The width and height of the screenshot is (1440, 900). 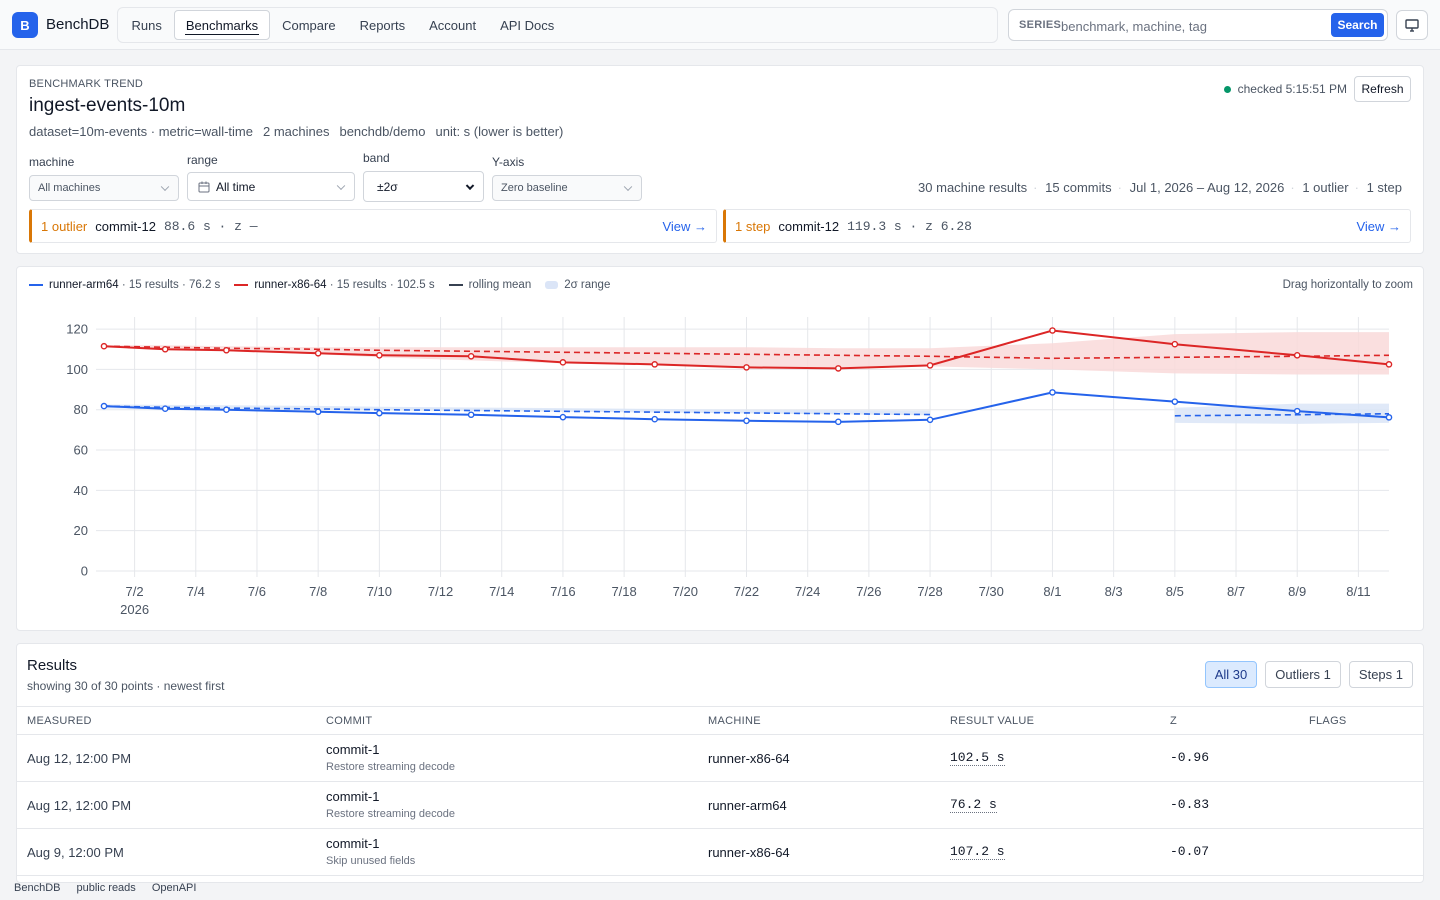 What do you see at coordinates (455, 285) in the screenshot?
I see `legend-swatch-mean` at bounding box center [455, 285].